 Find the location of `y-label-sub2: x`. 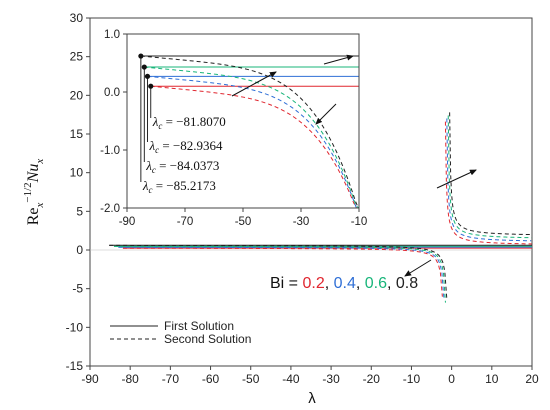

y-label-sub2: x is located at coordinates (40, 162).